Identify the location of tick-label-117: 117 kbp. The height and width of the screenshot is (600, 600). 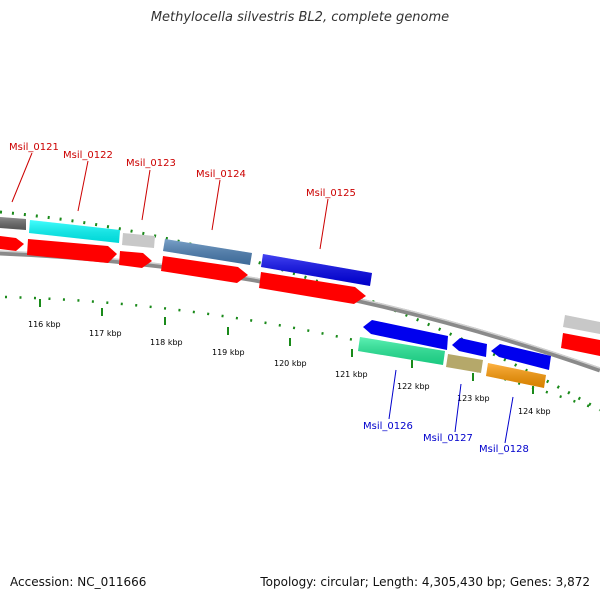
(105, 333).